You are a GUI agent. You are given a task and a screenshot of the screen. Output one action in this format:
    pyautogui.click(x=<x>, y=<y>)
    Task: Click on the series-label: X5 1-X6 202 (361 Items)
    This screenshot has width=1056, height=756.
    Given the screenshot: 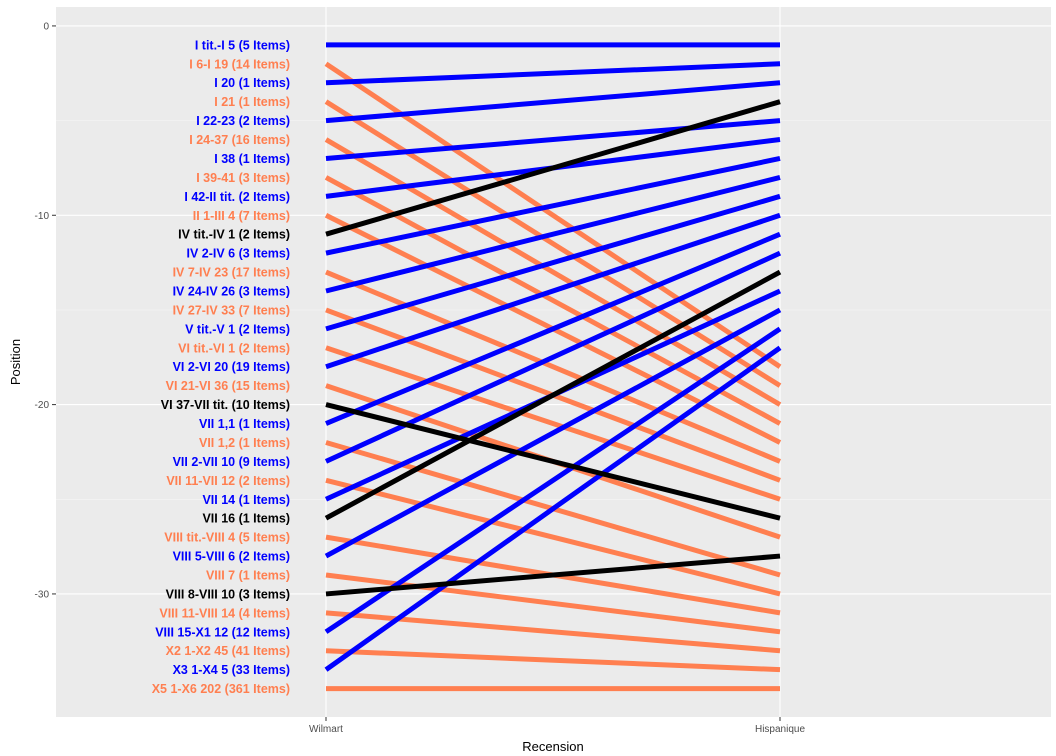 What is the action you would take?
    pyautogui.click(x=221, y=689)
    